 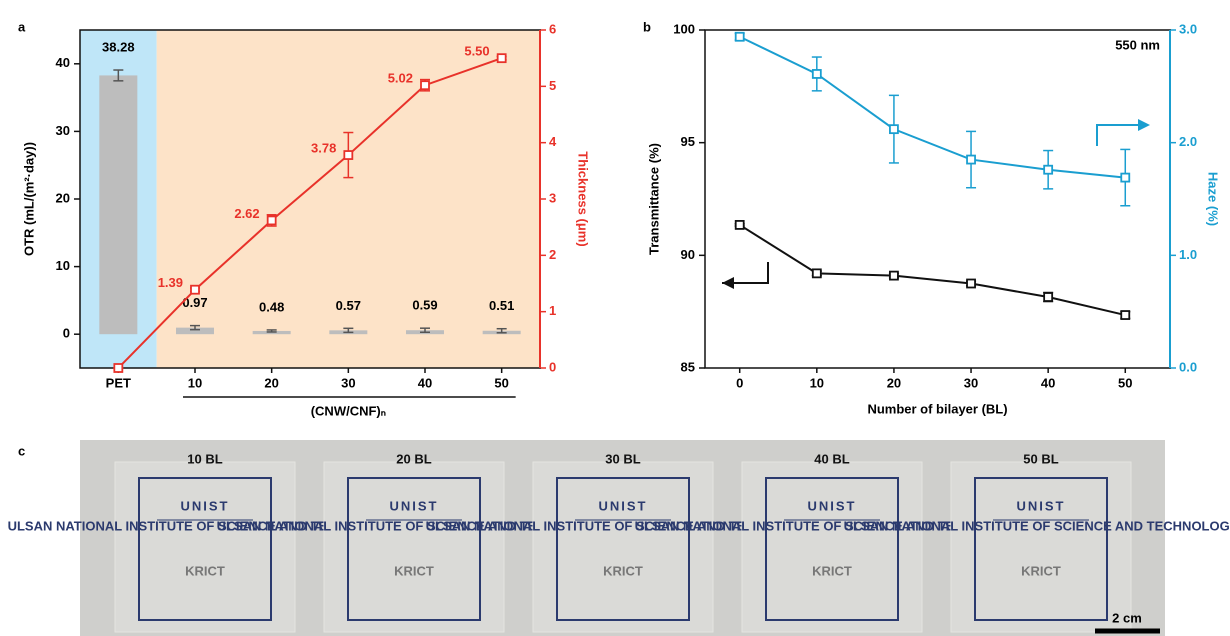 I want to click on y2-tick-label: 3, so click(x=552, y=197).